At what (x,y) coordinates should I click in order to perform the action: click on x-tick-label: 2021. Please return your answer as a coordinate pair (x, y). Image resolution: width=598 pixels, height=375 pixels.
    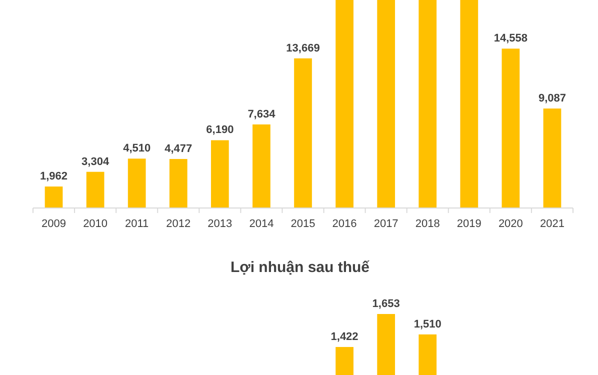
    Looking at the image, I should click on (552, 224).